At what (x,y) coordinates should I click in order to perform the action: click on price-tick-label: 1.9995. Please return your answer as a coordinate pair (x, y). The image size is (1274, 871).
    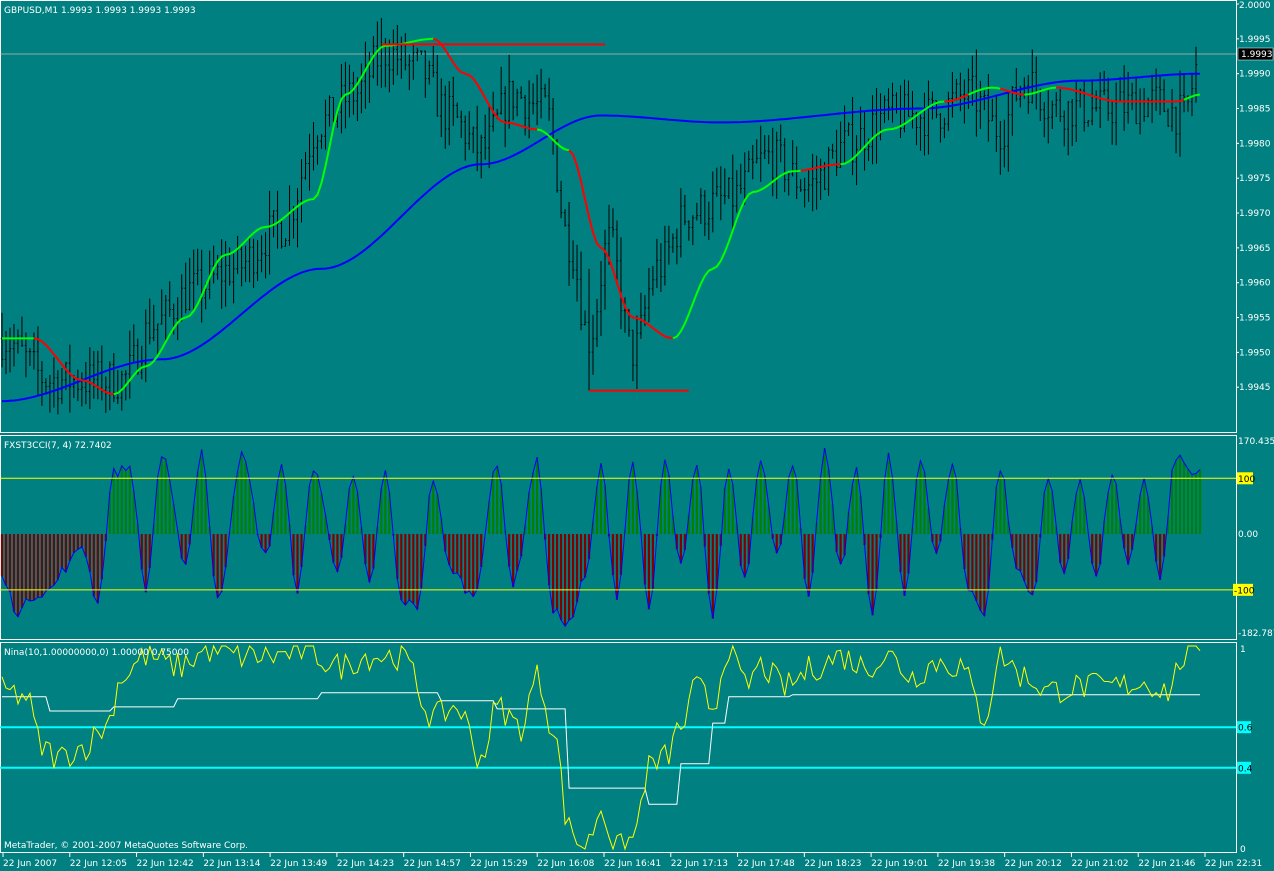
    Looking at the image, I should click on (1255, 40).